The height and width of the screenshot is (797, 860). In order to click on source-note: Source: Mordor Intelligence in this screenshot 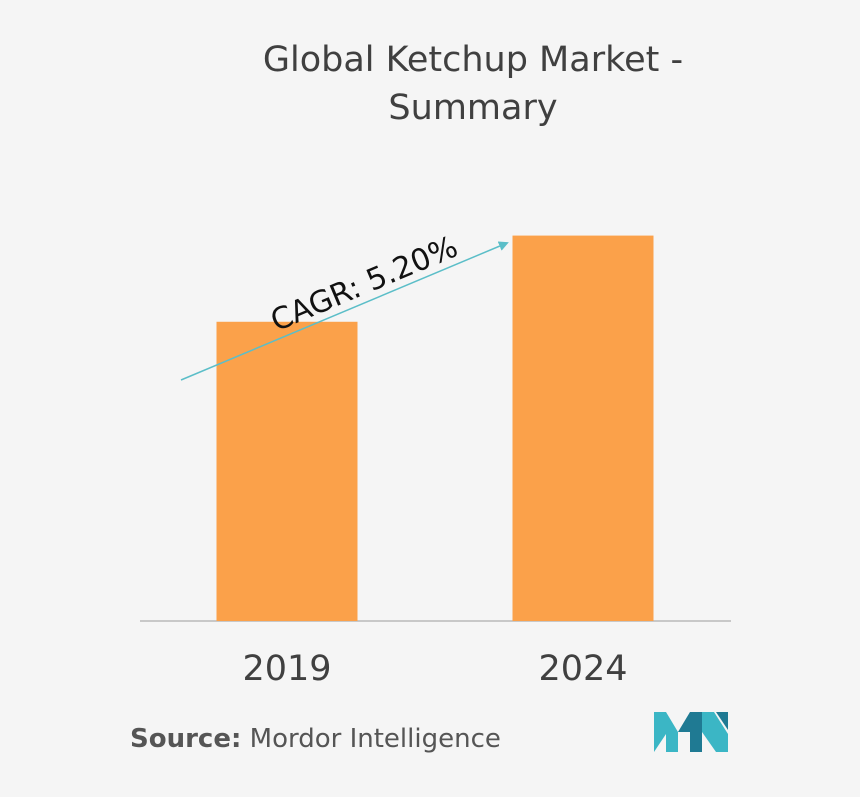, I will do `click(315, 739)`.